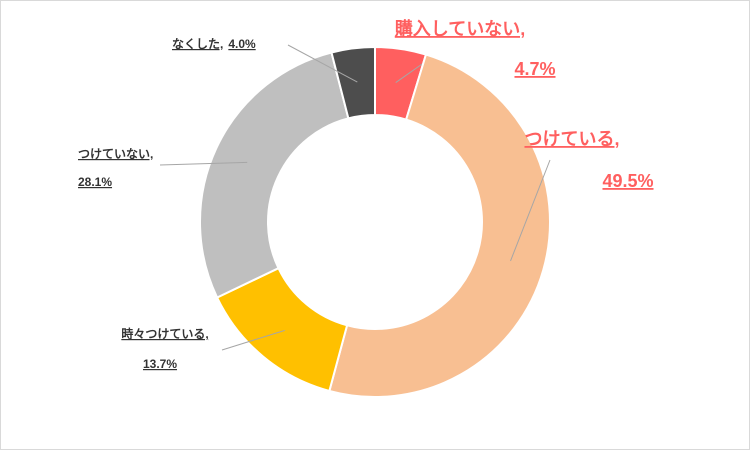 The height and width of the screenshot is (450, 750). What do you see at coordinates (242, 44) in the screenshot?
I see `value-label: 4.0%` at bounding box center [242, 44].